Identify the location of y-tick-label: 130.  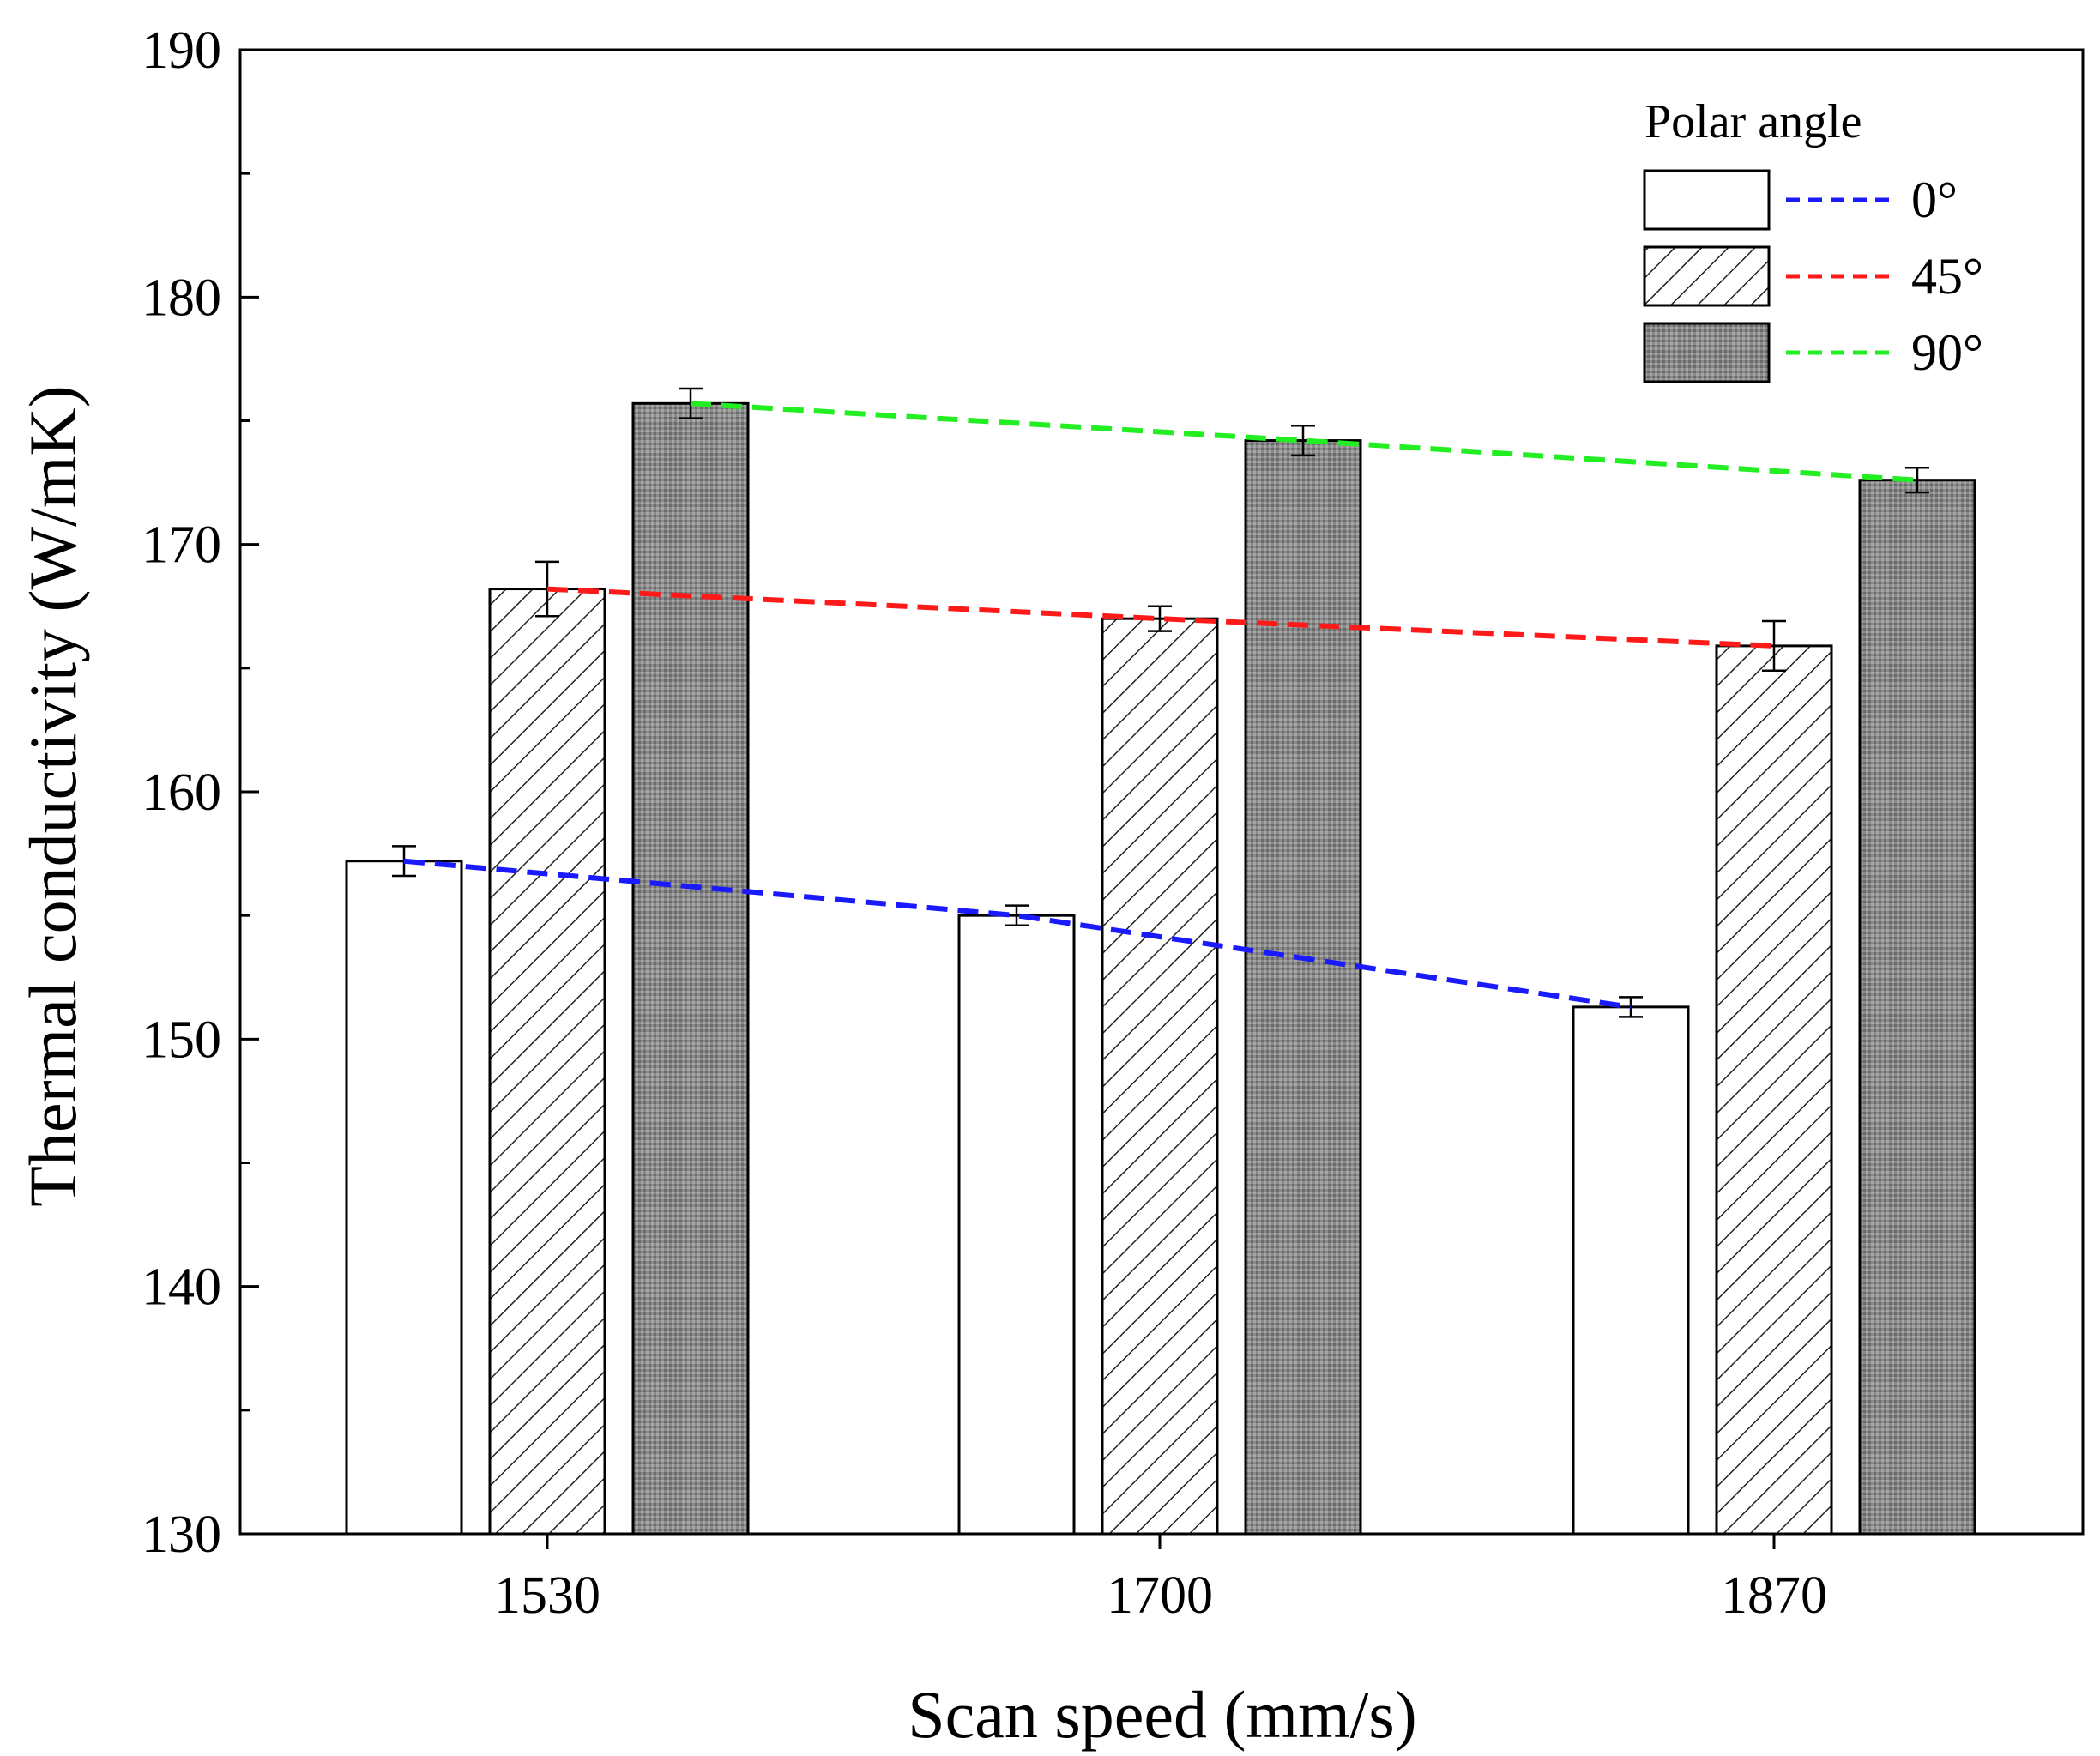
(181, 1535).